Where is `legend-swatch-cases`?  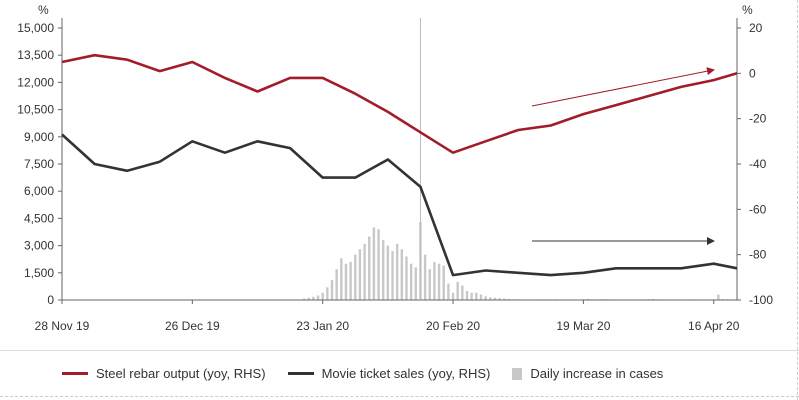
legend-swatch-cases is located at coordinates (517, 373).